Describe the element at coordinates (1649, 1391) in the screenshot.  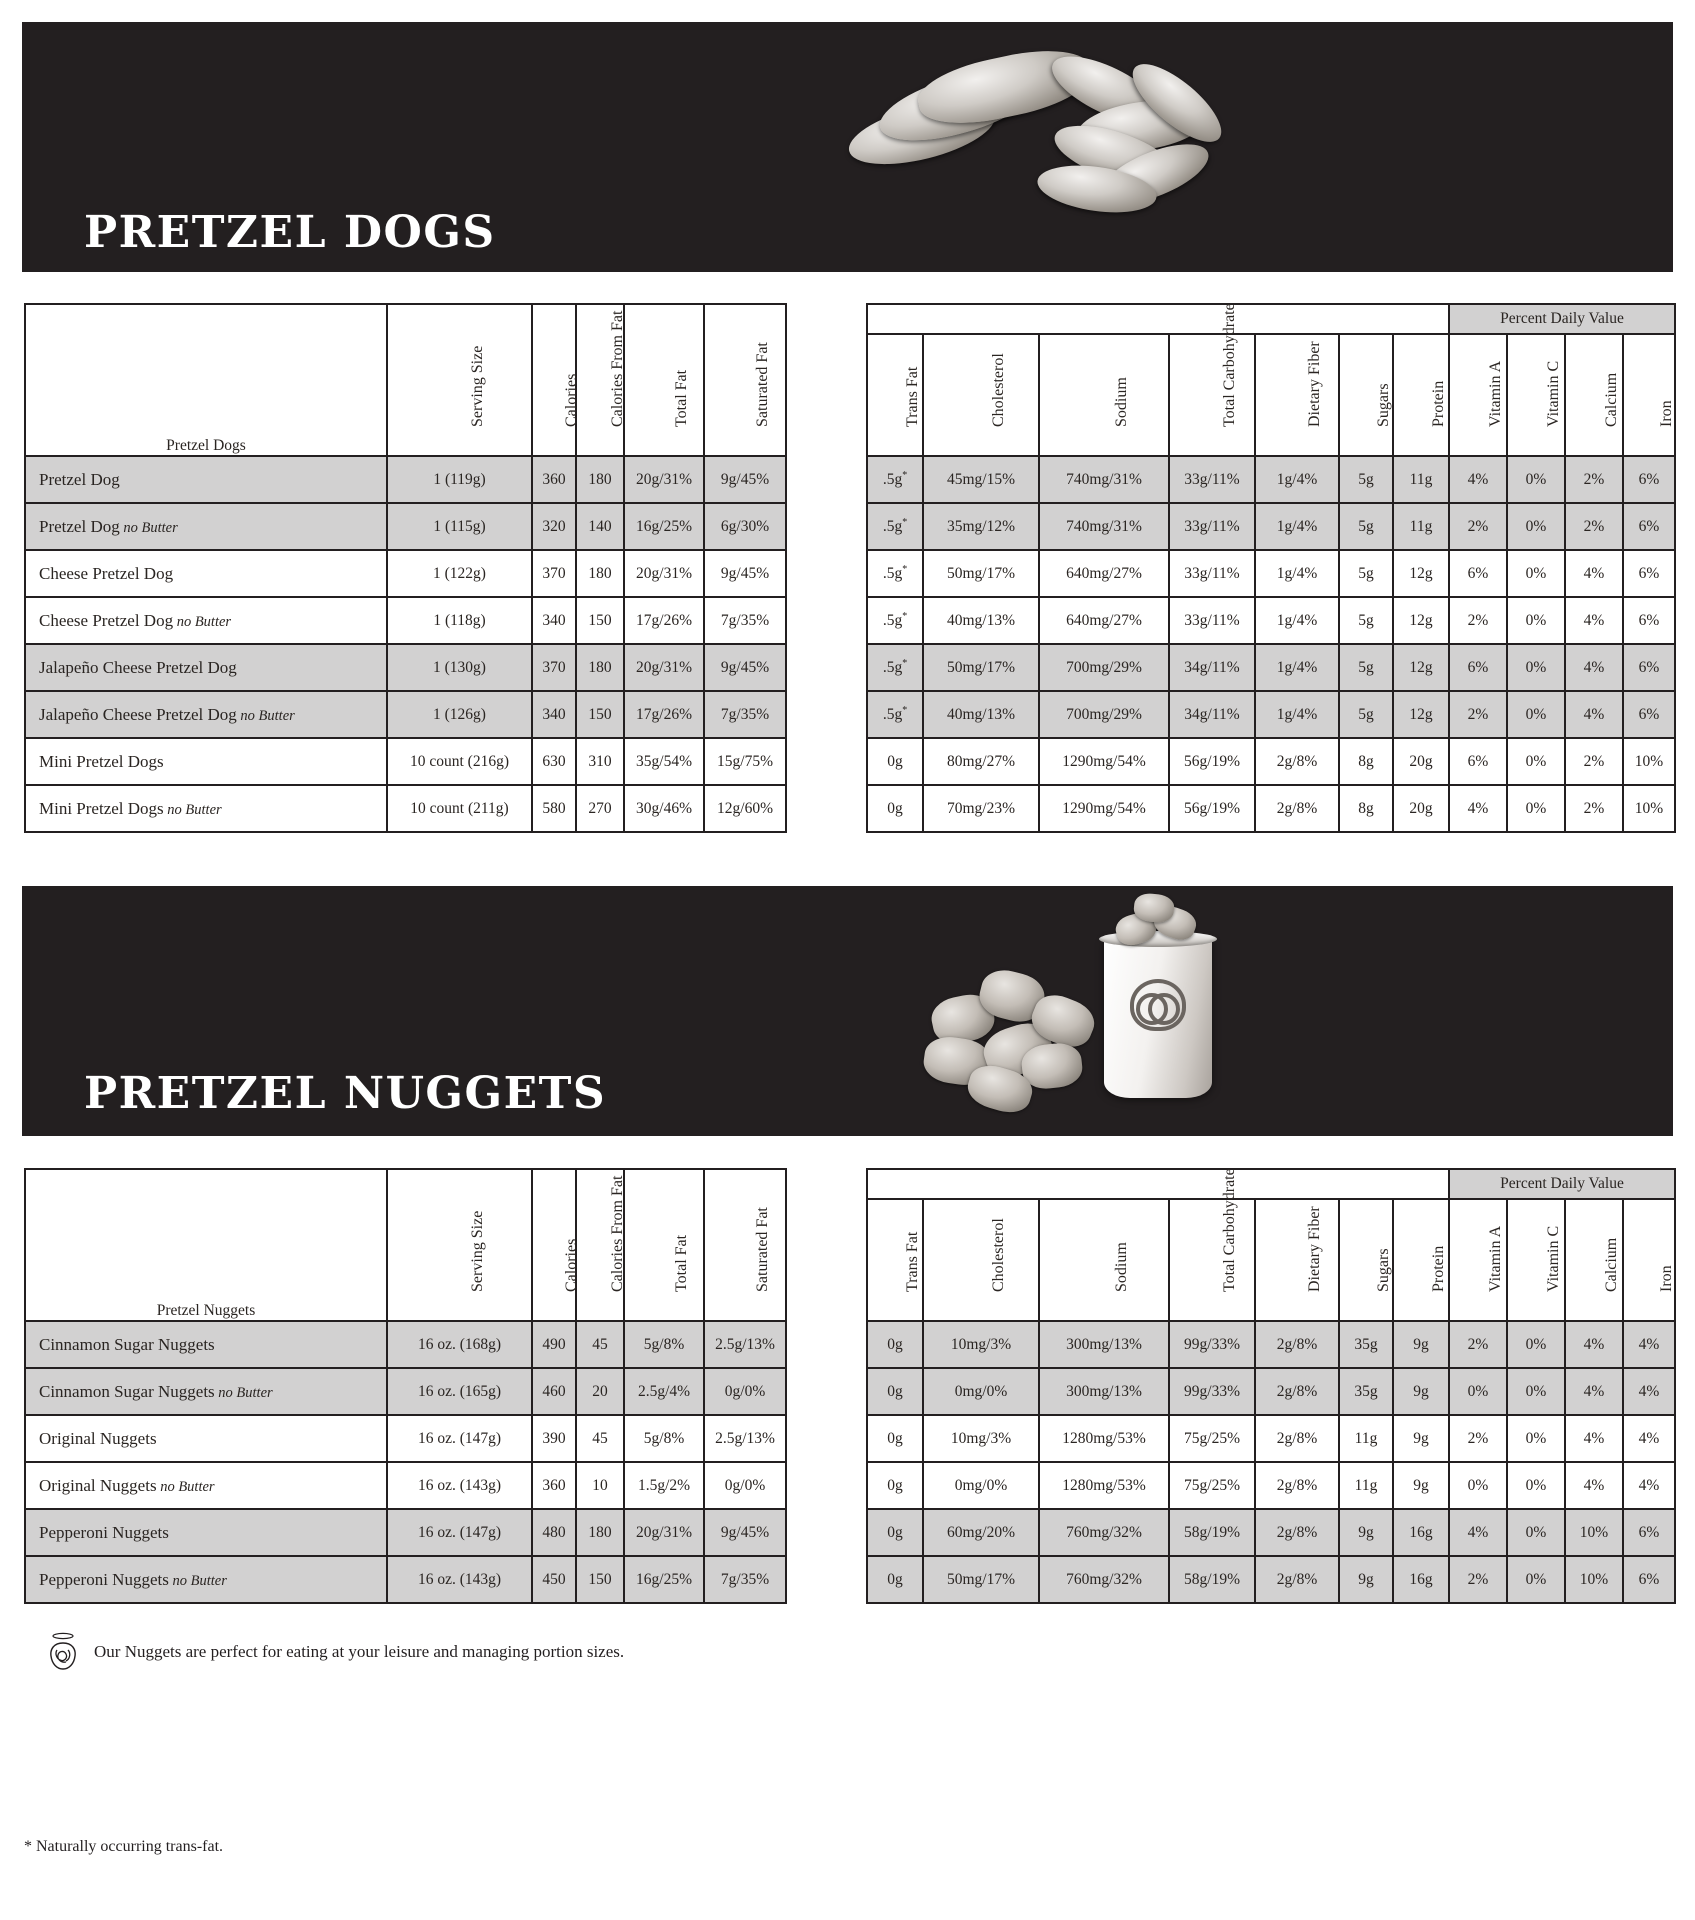
I see `cell-iron: 4%` at that location.